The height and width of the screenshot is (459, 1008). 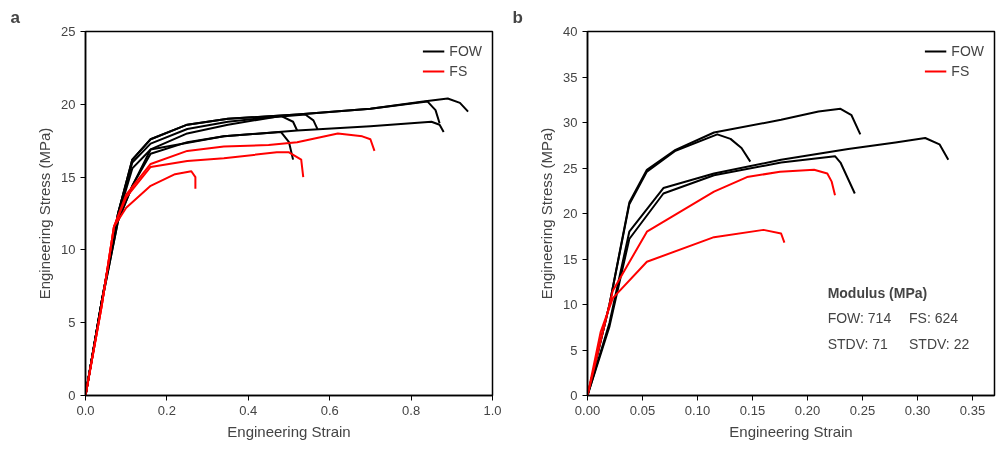 I want to click on annotation: Modulus (MPa), so click(x=877, y=292).